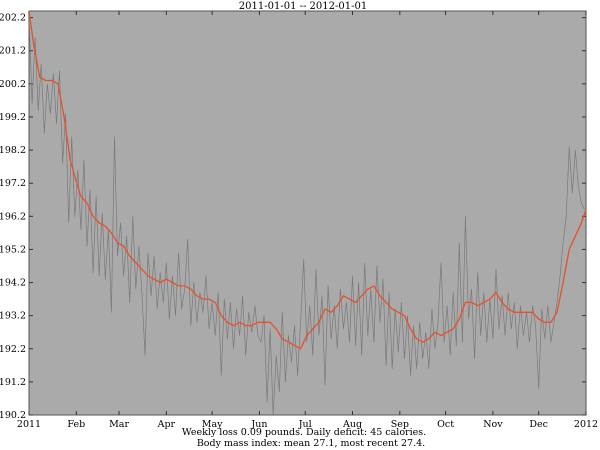  What do you see at coordinates (13, 150) in the screenshot?
I see `y-tick-label: 198.2` at bounding box center [13, 150].